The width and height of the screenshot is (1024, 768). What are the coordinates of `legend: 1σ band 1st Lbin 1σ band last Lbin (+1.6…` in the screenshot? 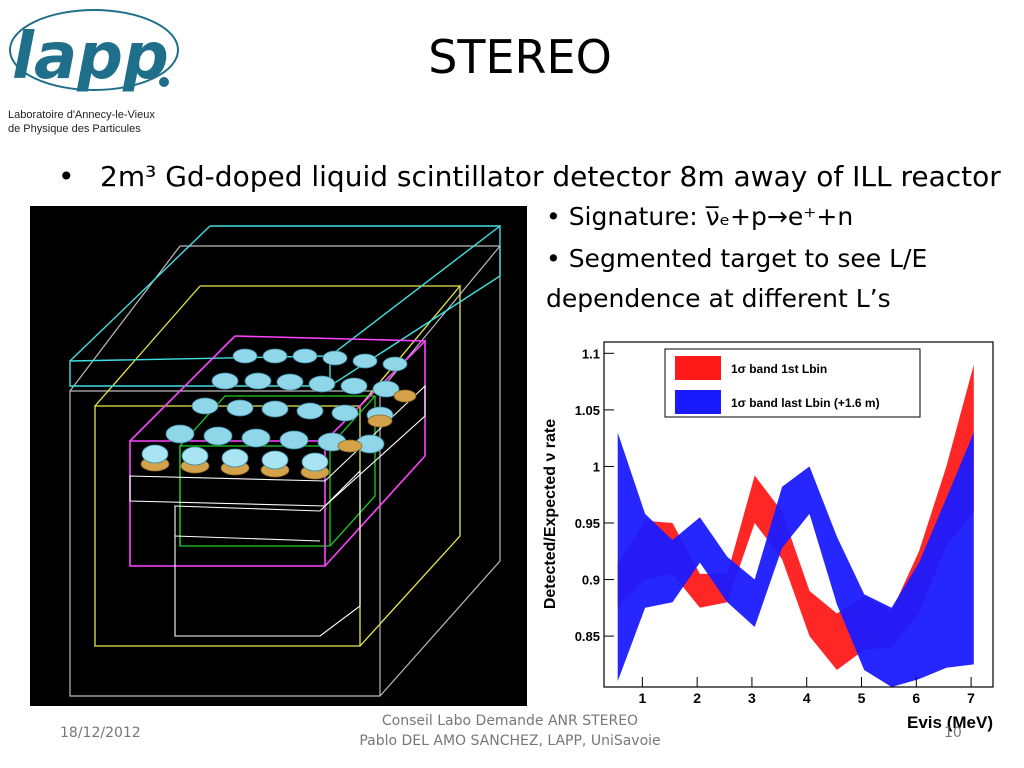 It's located at (792, 383).